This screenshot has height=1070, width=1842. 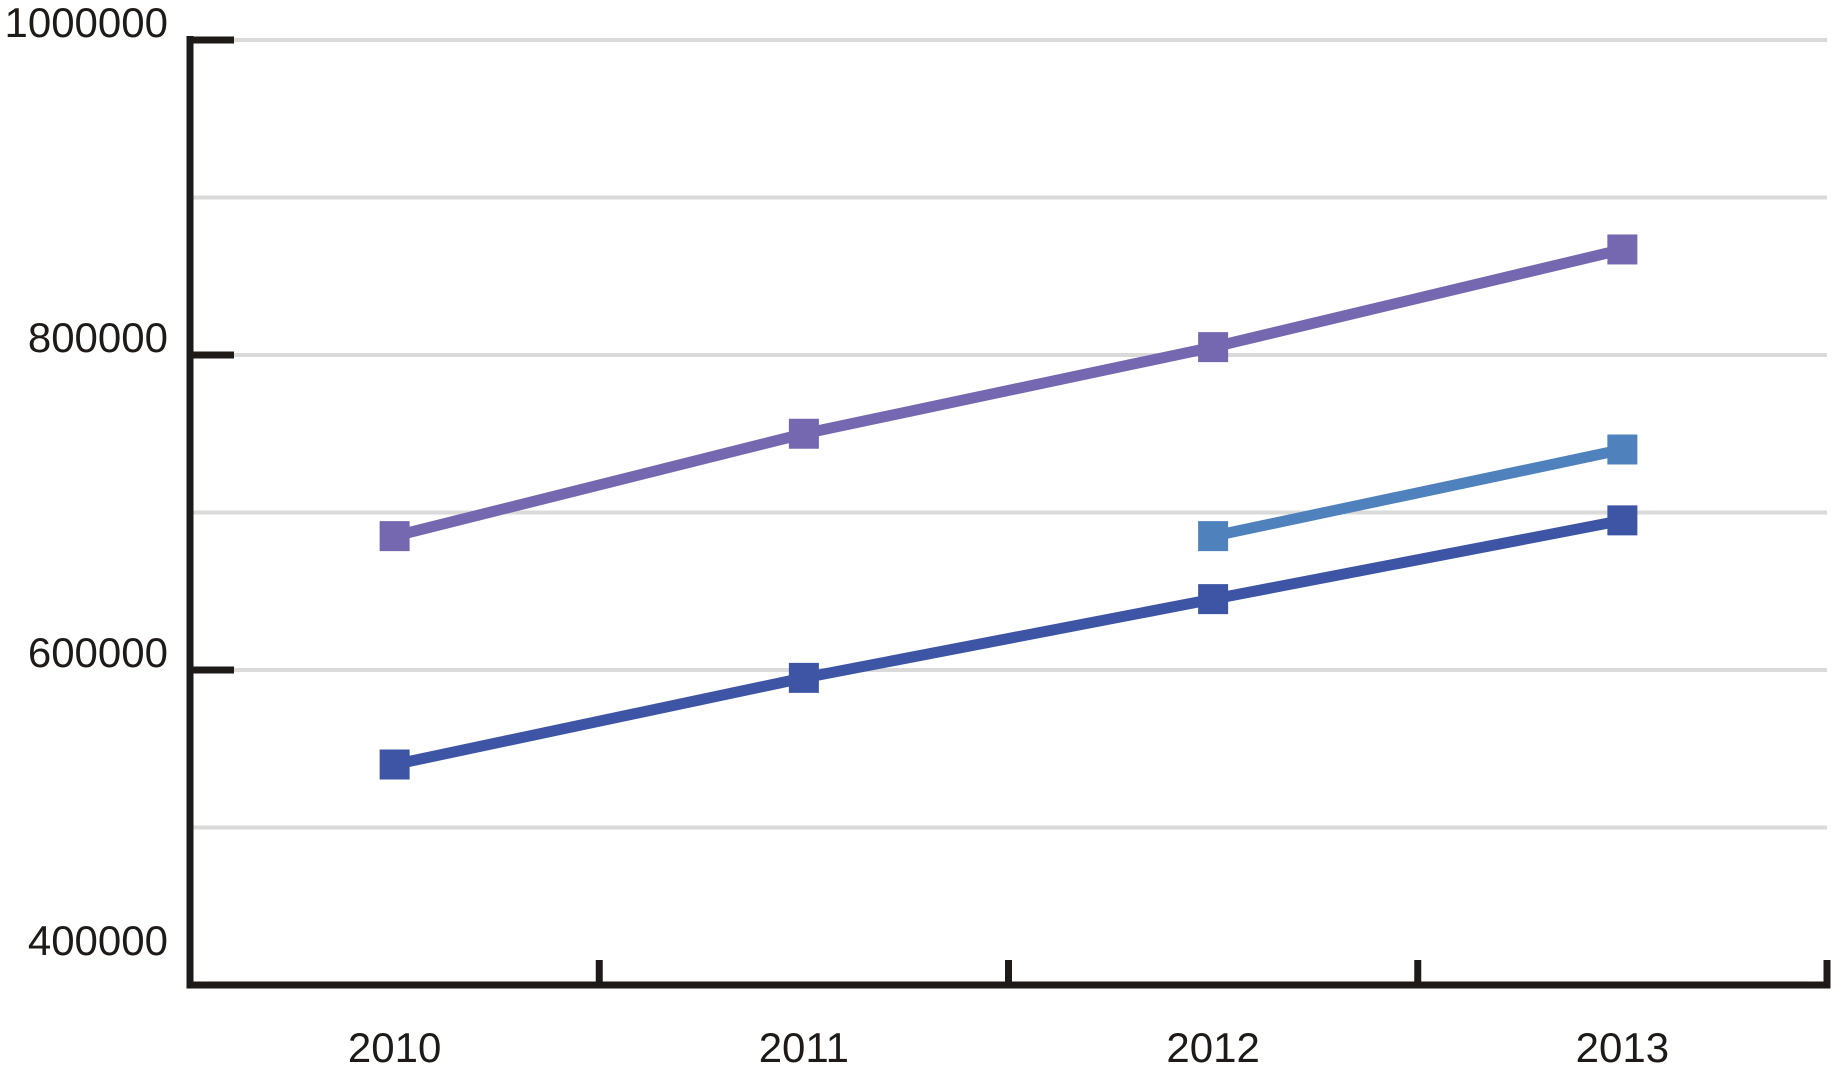 What do you see at coordinates (1417, 493) in the screenshot?
I see `series-light-blue-line` at bounding box center [1417, 493].